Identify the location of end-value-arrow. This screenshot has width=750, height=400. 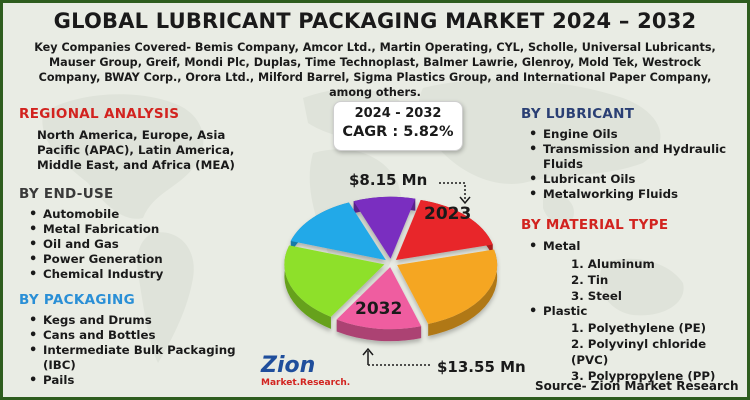
(396, 356).